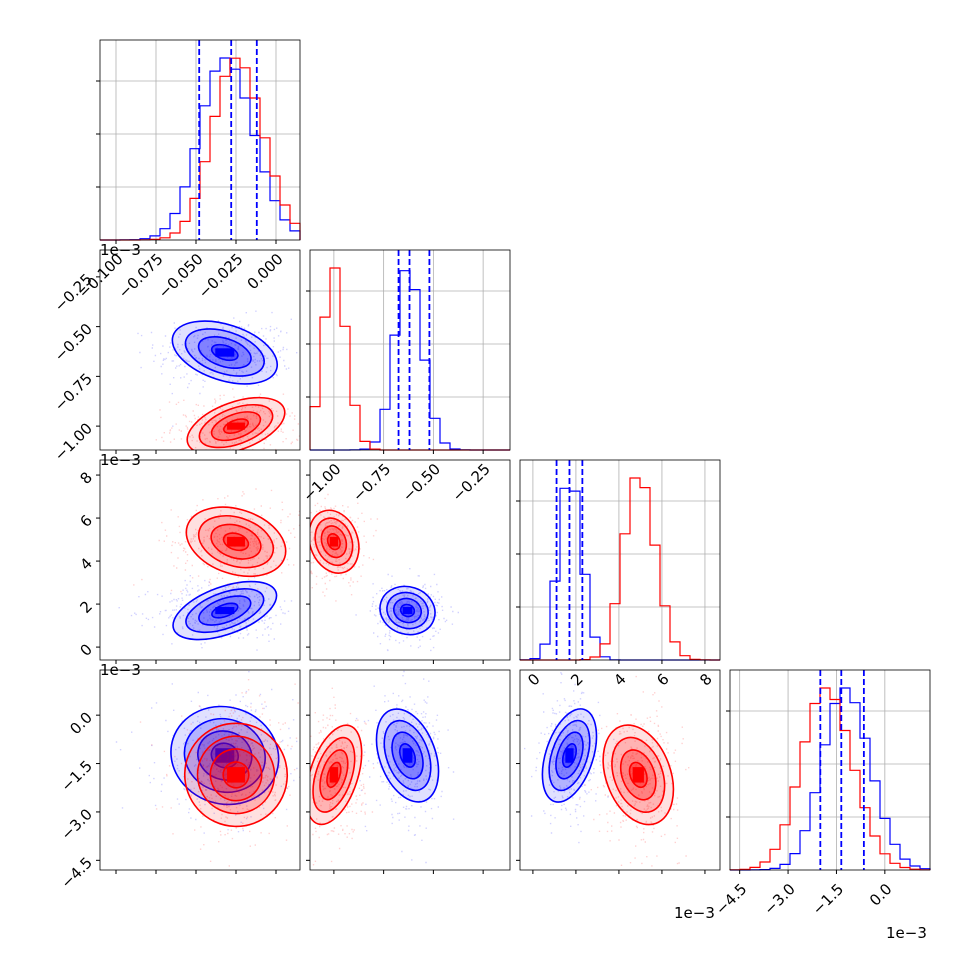  Describe the element at coordinates (779, 899) in the screenshot. I see `x-tick-label: −3.0` at that location.